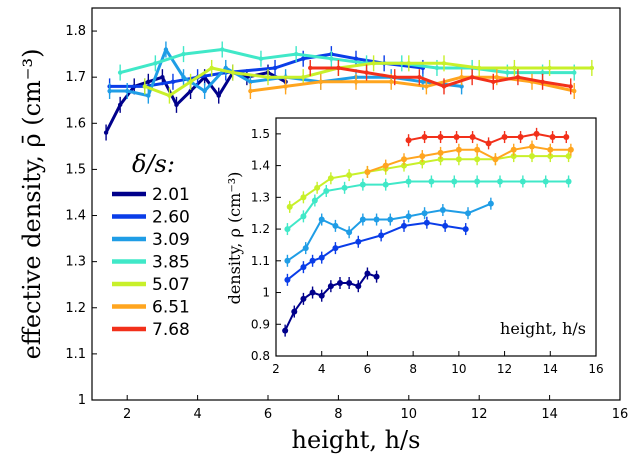 Image resolution: width=629 pixels, height=463 pixels. What do you see at coordinates (171, 330) in the screenshot?
I see `legend-label: 7.68` at bounding box center [171, 330].